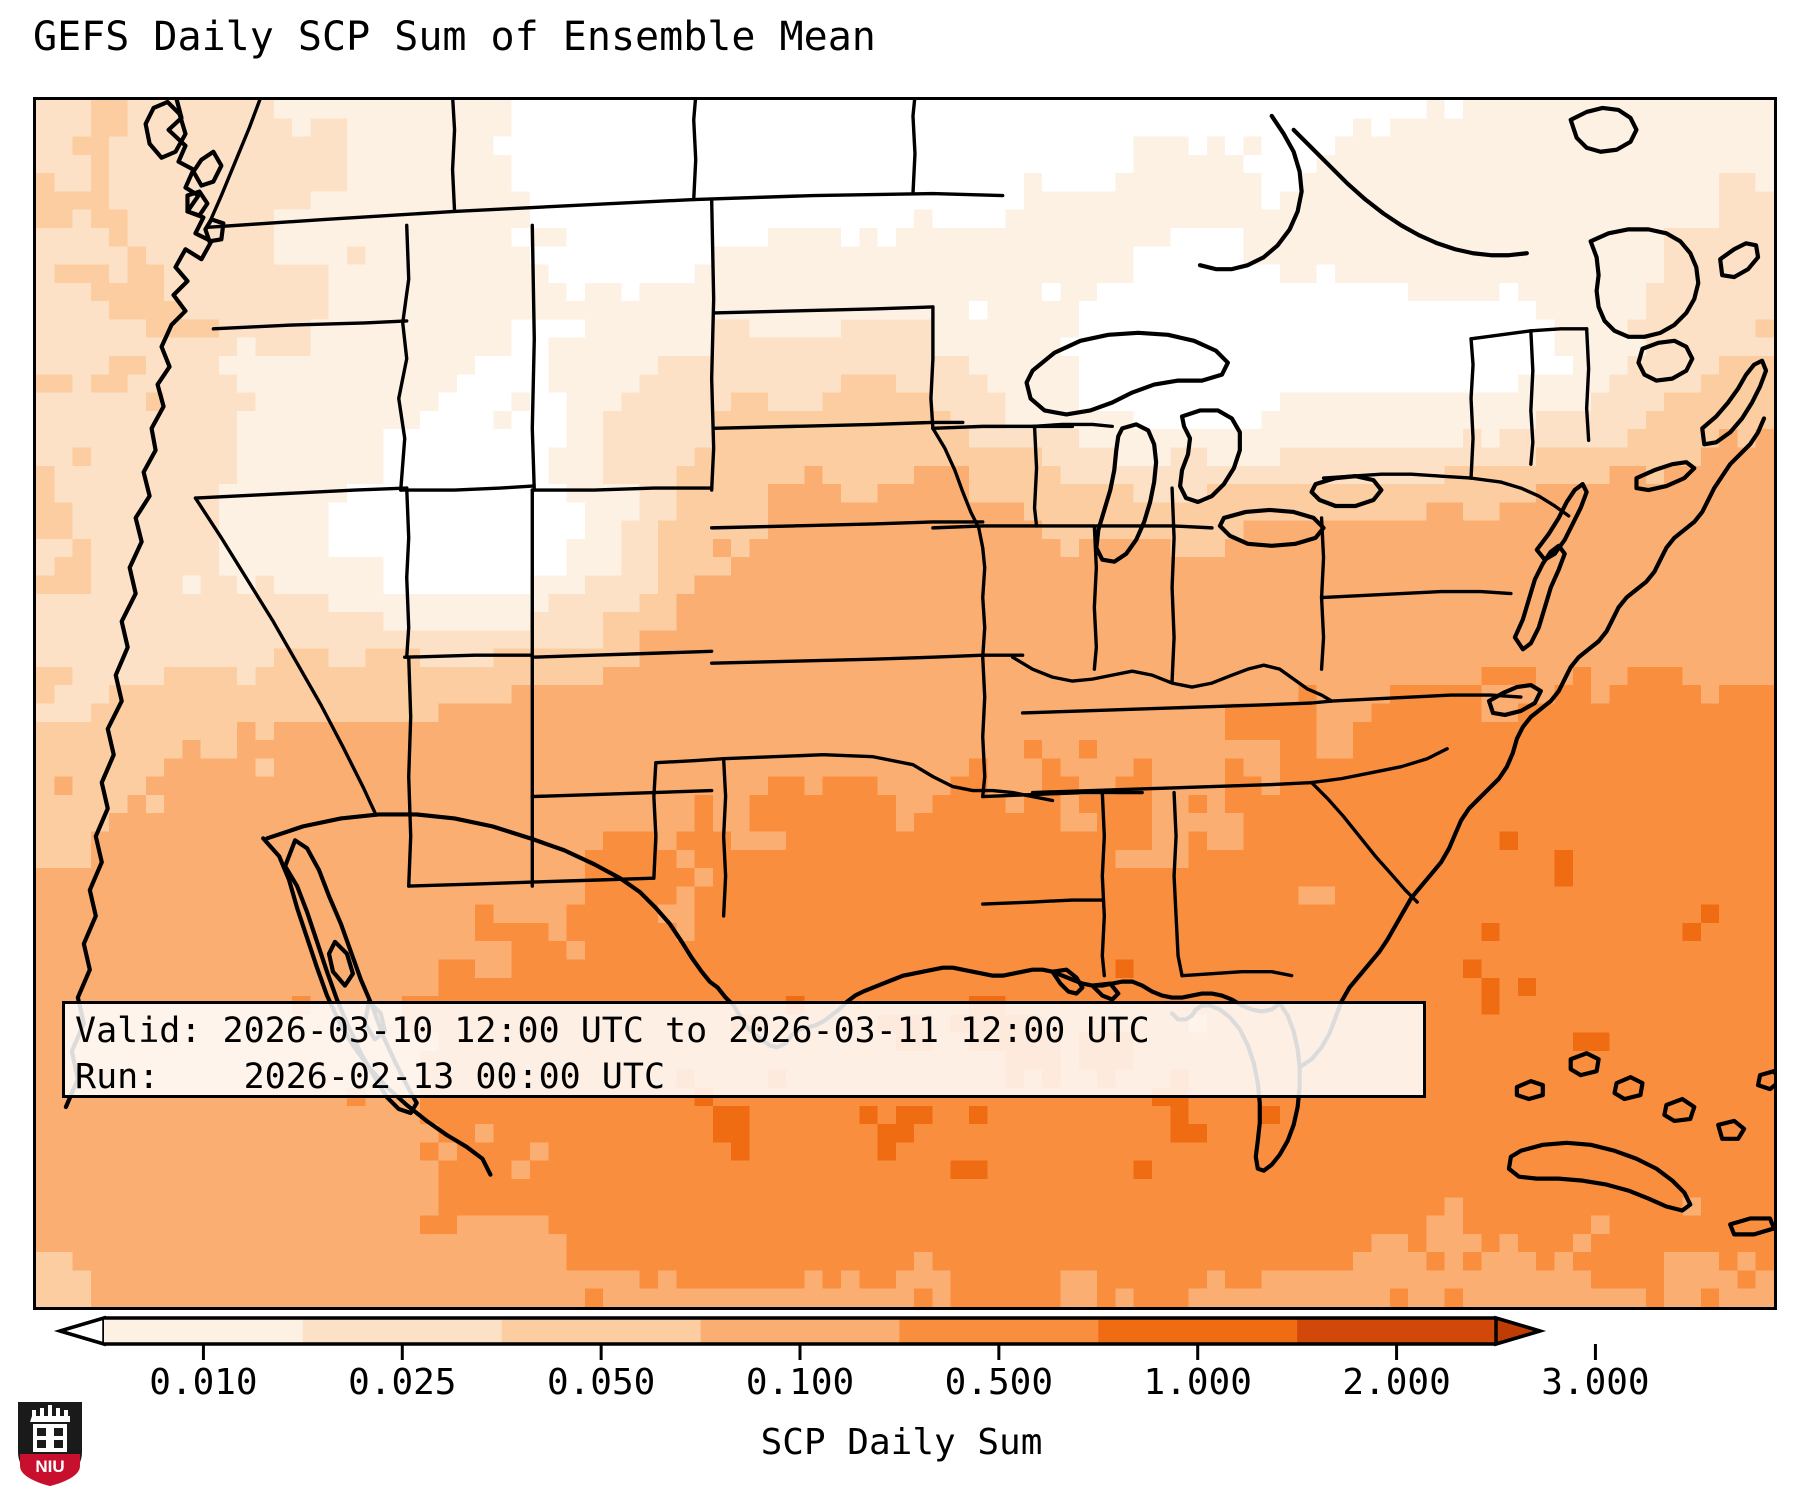 The height and width of the screenshot is (1500, 1803). What do you see at coordinates (1197, 1382) in the screenshot?
I see `colorbar-tick-label: 1.000` at bounding box center [1197, 1382].